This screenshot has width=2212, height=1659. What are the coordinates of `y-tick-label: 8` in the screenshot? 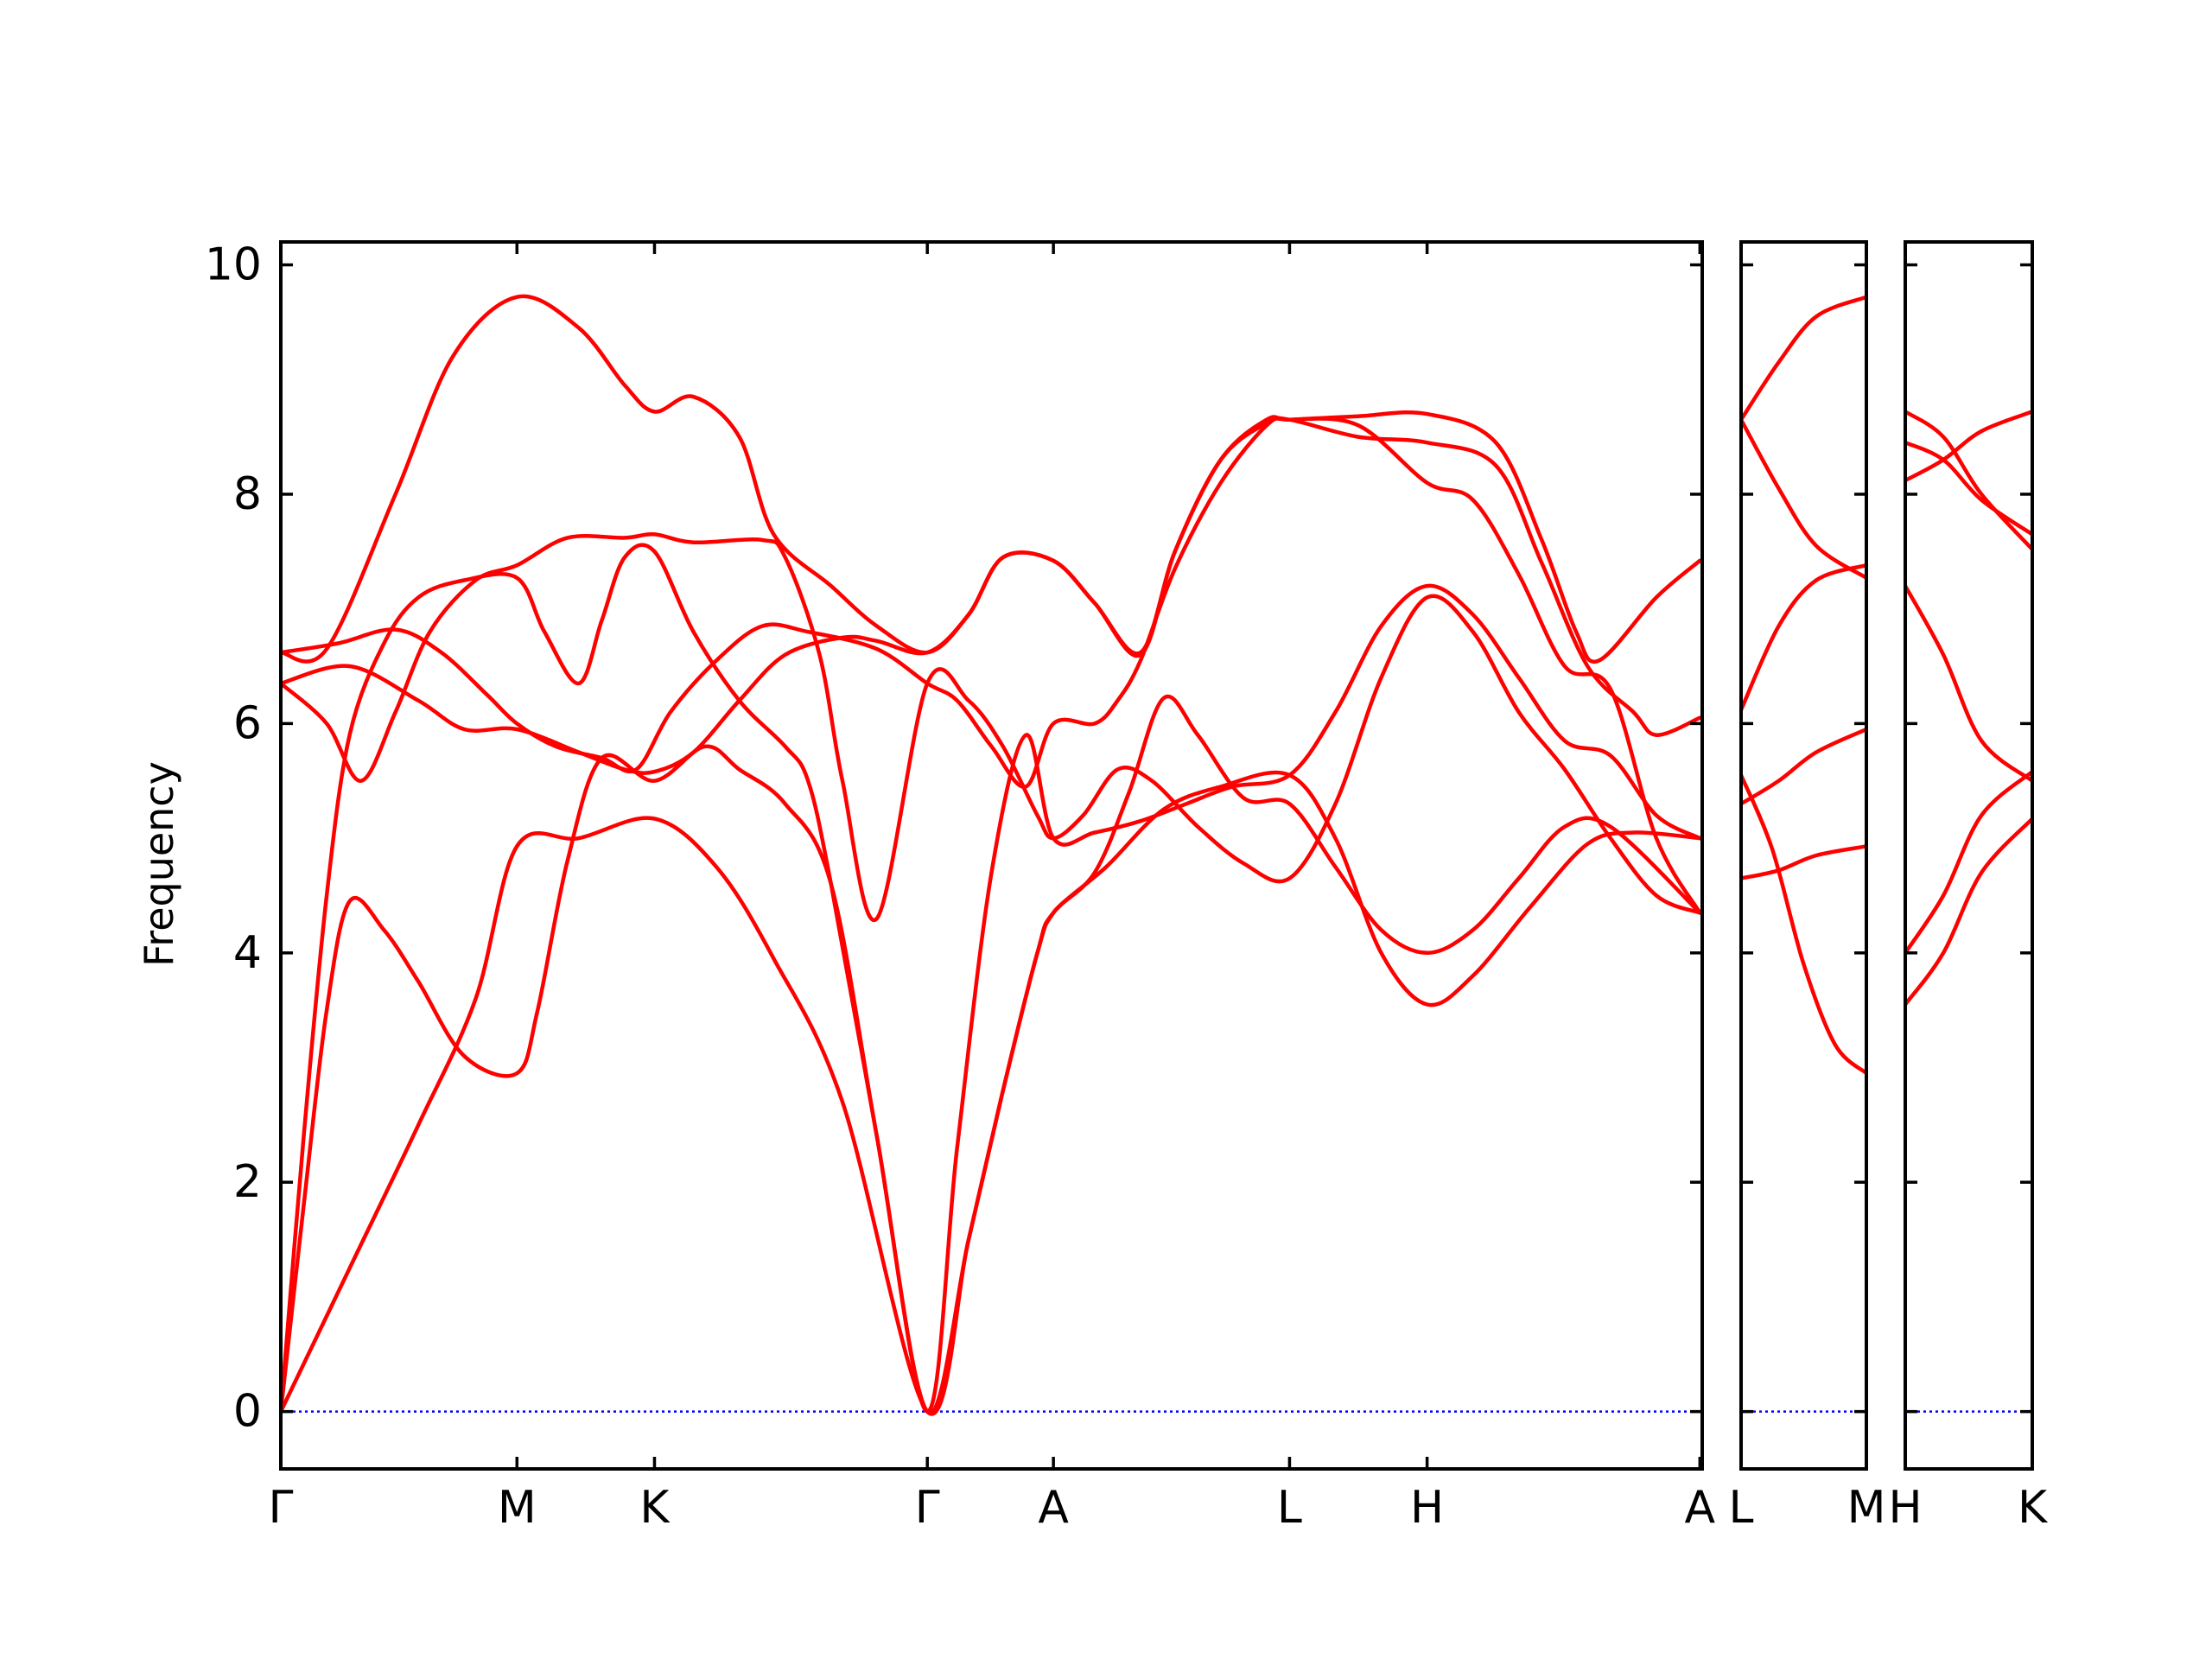 It's located at (247, 494).